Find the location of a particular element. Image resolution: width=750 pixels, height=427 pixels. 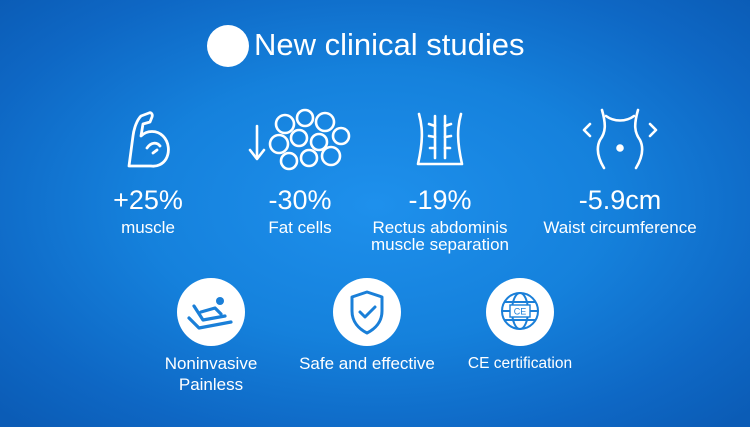

feature-label: Safe and effective is located at coordinates (367, 363).